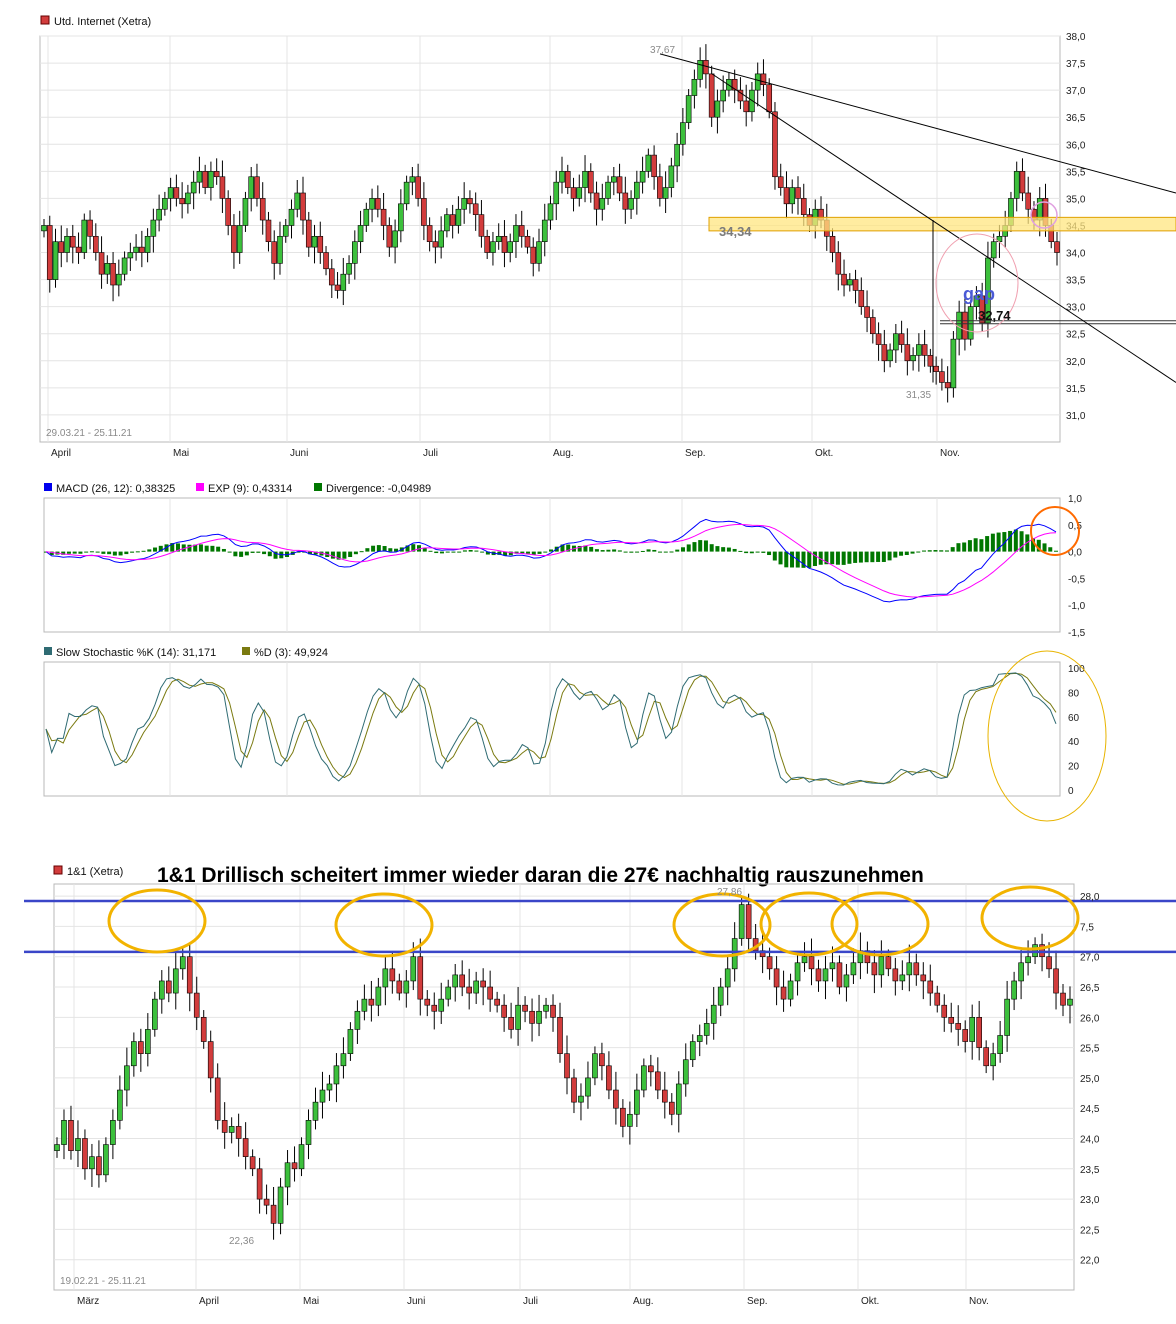  What do you see at coordinates (1076, 172) in the screenshot?
I see `y-tick-label: 35,5` at bounding box center [1076, 172].